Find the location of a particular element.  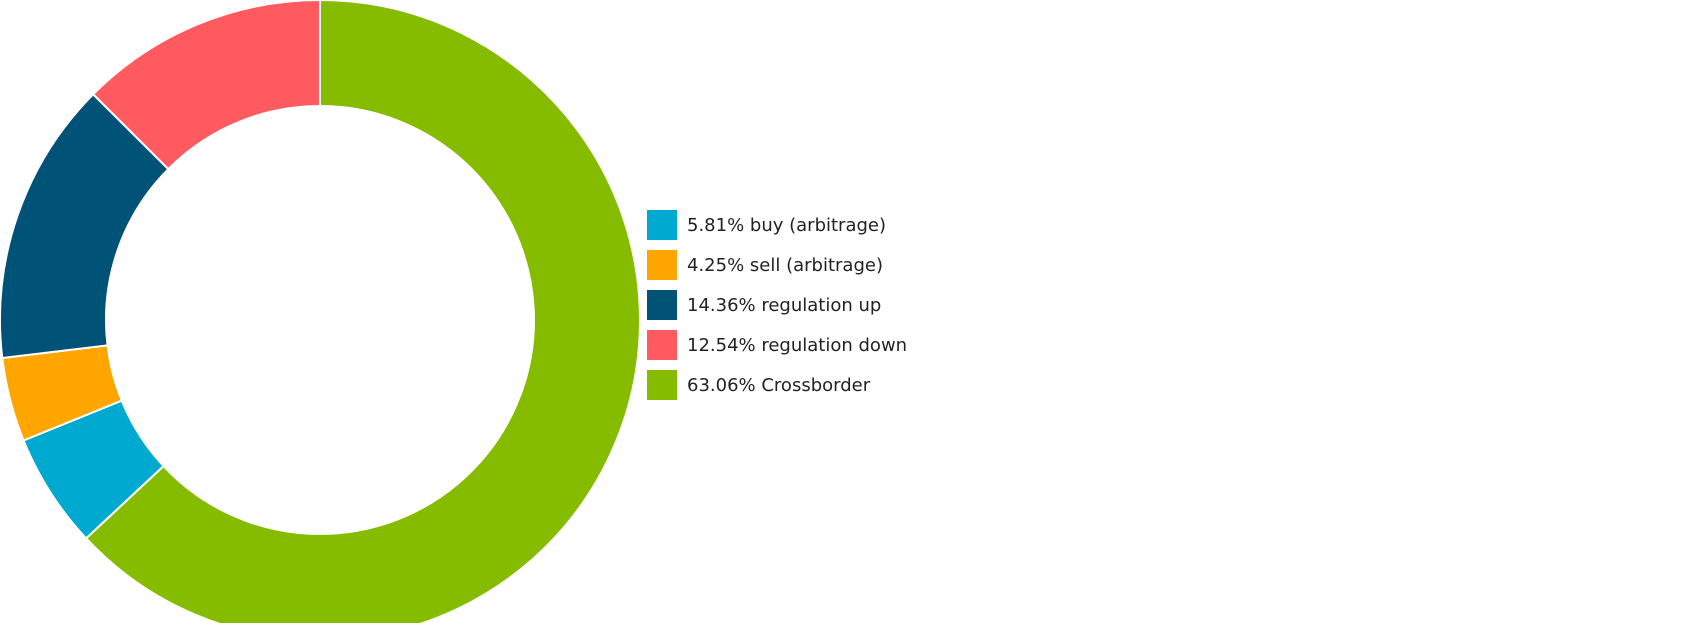

legend-item-crossborder: 63.06% Crossborder is located at coordinates (777, 385).